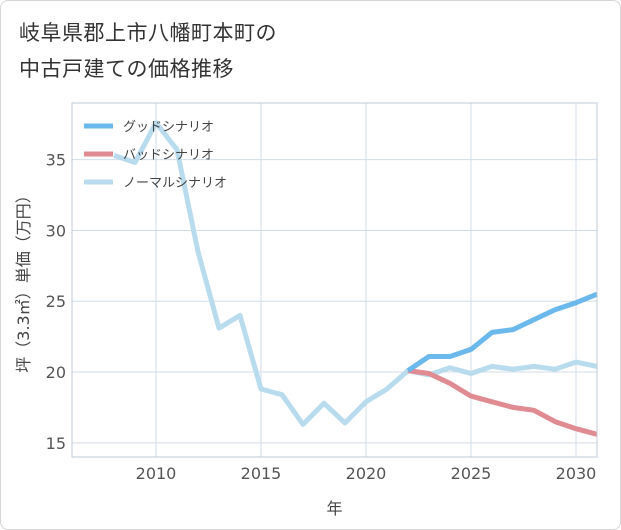 The width and height of the screenshot is (621, 530). What do you see at coordinates (334, 508) in the screenshot?
I see `x-axis-label: 年` at bounding box center [334, 508].